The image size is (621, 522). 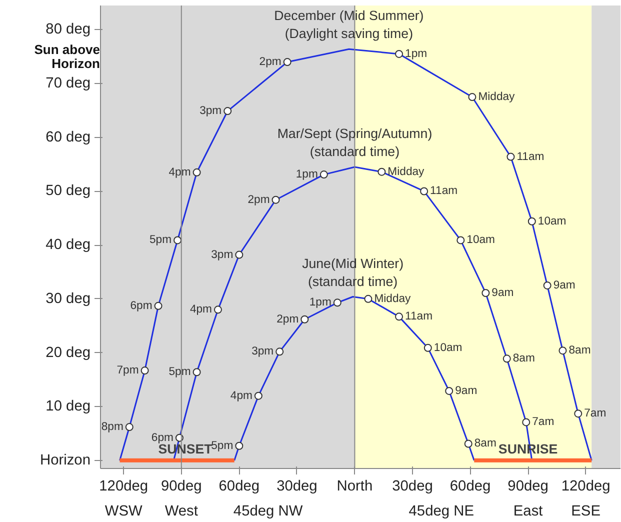 I want to click on y-tick-label: 60 deg, so click(x=68, y=137).